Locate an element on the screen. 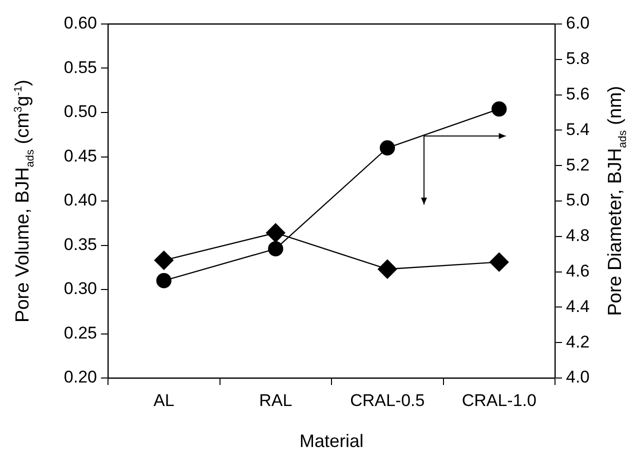 This screenshot has height=461, width=637. x-axis-title: Material is located at coordinates (331, 441).